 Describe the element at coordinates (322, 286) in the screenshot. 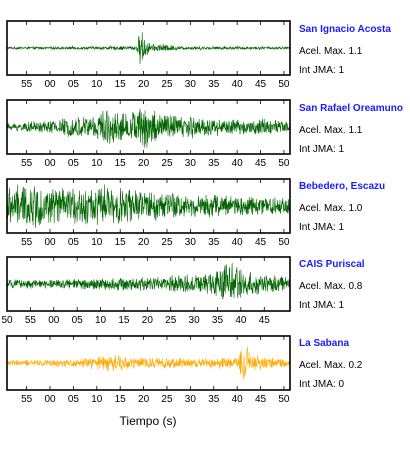

I see `acel-label-4: Acel. Max.` at that location.